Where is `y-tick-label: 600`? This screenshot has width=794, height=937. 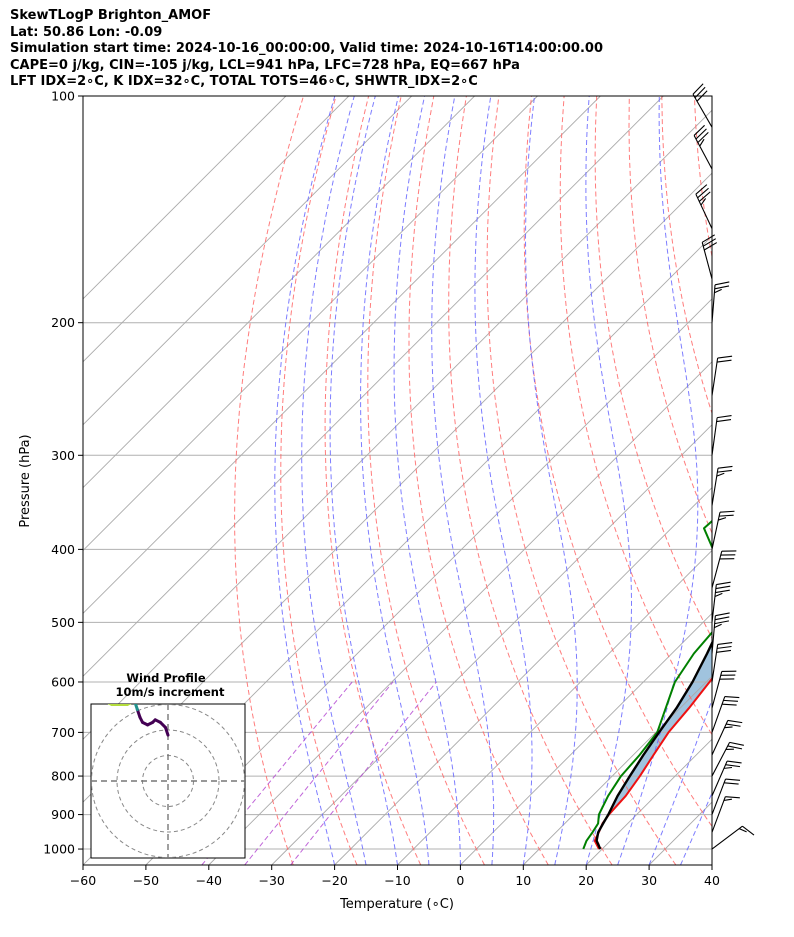 y-tick-label: 600 is located at coordinates (63, 681).